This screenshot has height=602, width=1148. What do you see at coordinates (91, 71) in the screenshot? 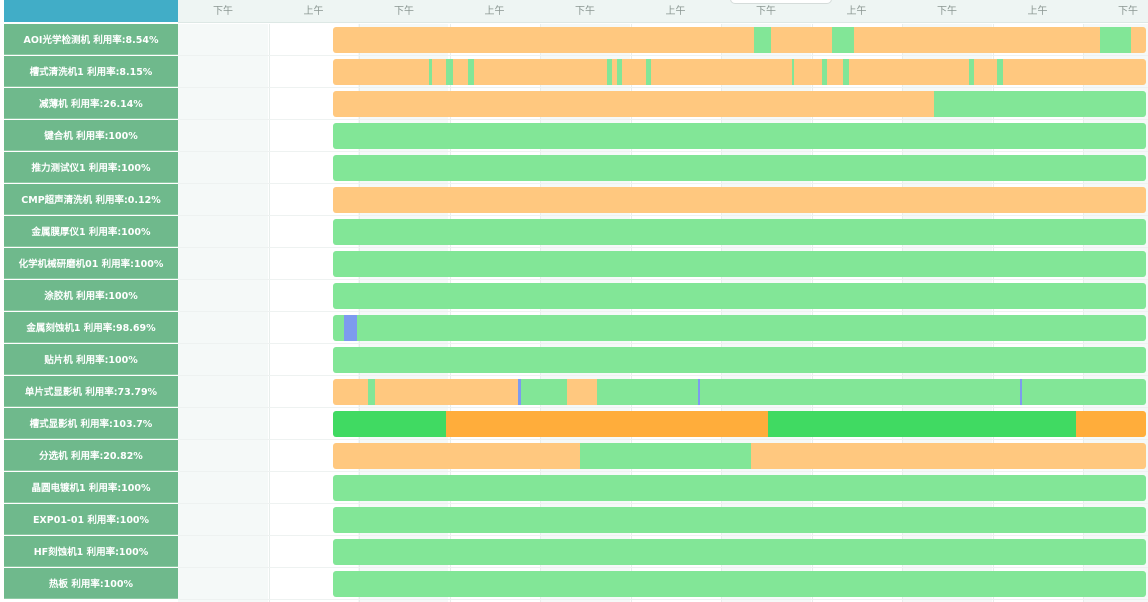
I see `machine-label: 槽式清洗机1 利用率:8.15%` at bounding box center [91, 71].